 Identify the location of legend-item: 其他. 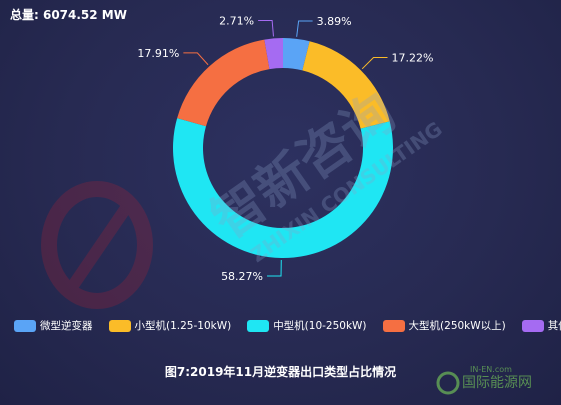
(541, 325).